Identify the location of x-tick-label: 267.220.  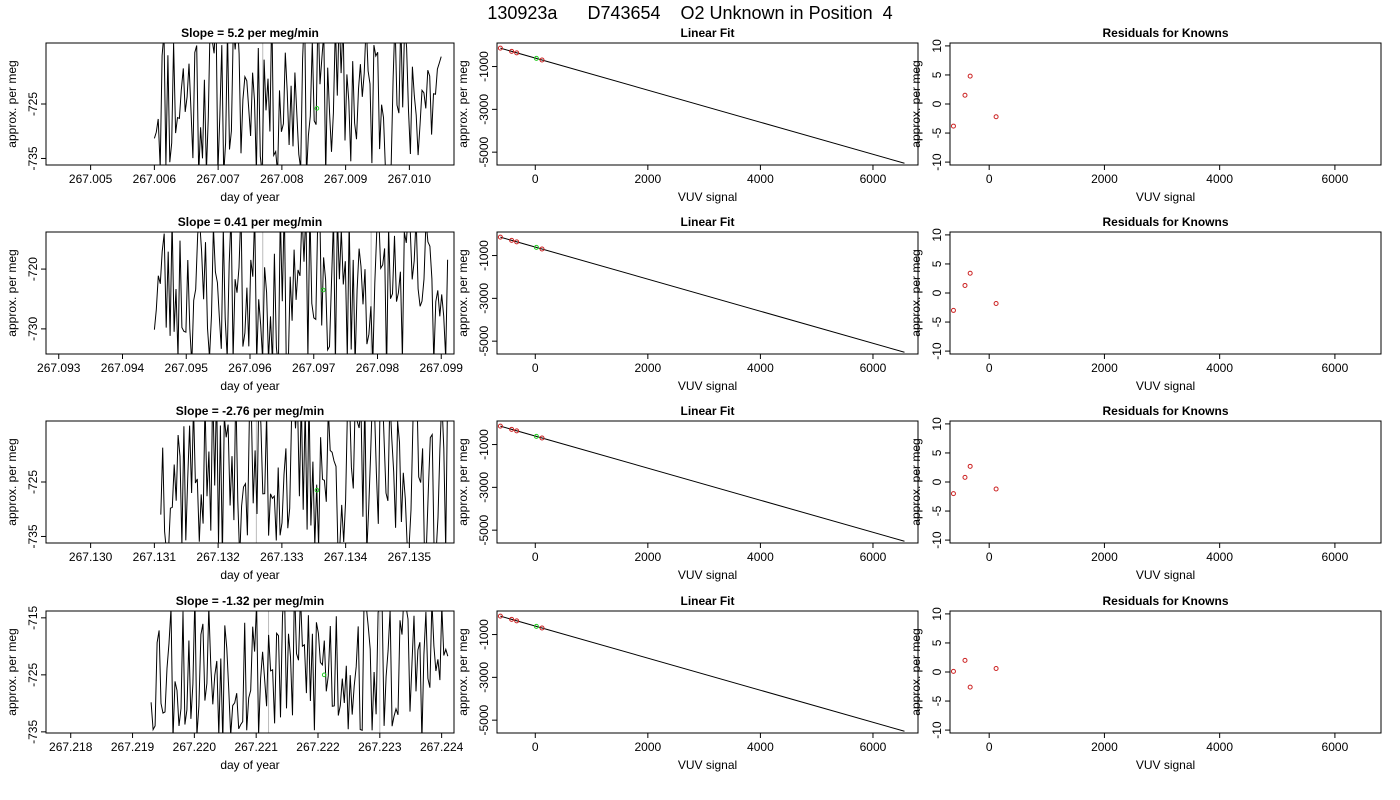
(195, 747).